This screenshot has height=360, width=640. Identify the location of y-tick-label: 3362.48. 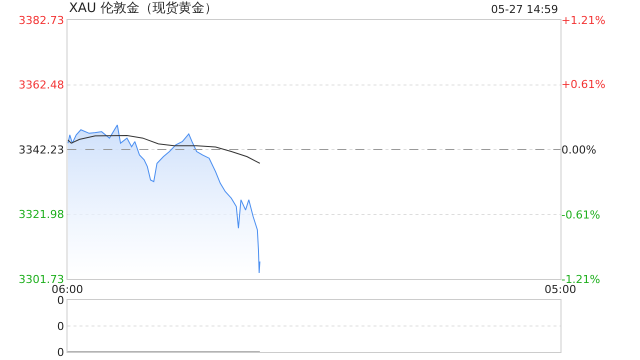
(41, 85).